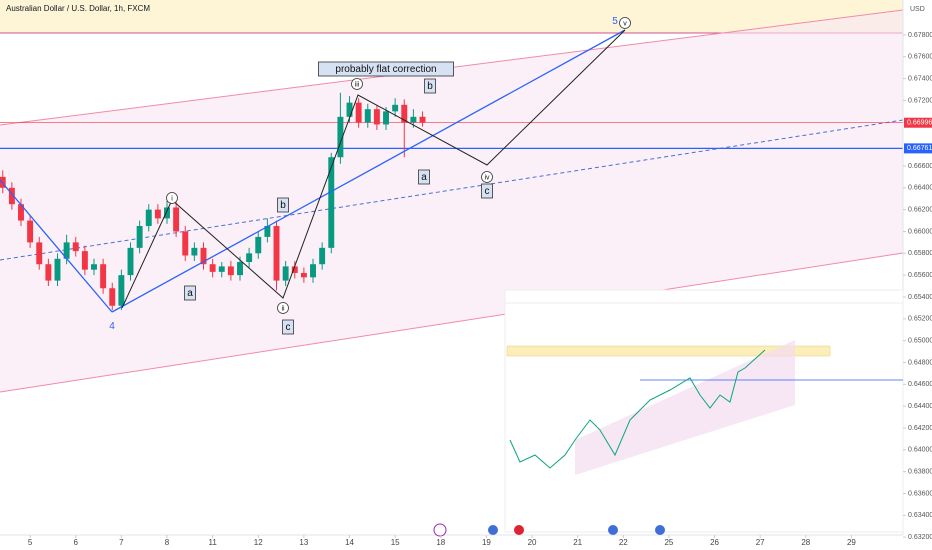 The width and height of the screenshot is (932, 550). Describe the element at coordinates (920, 515) in the screenshot. I see `y-tick-label: 0.63400` at that location.